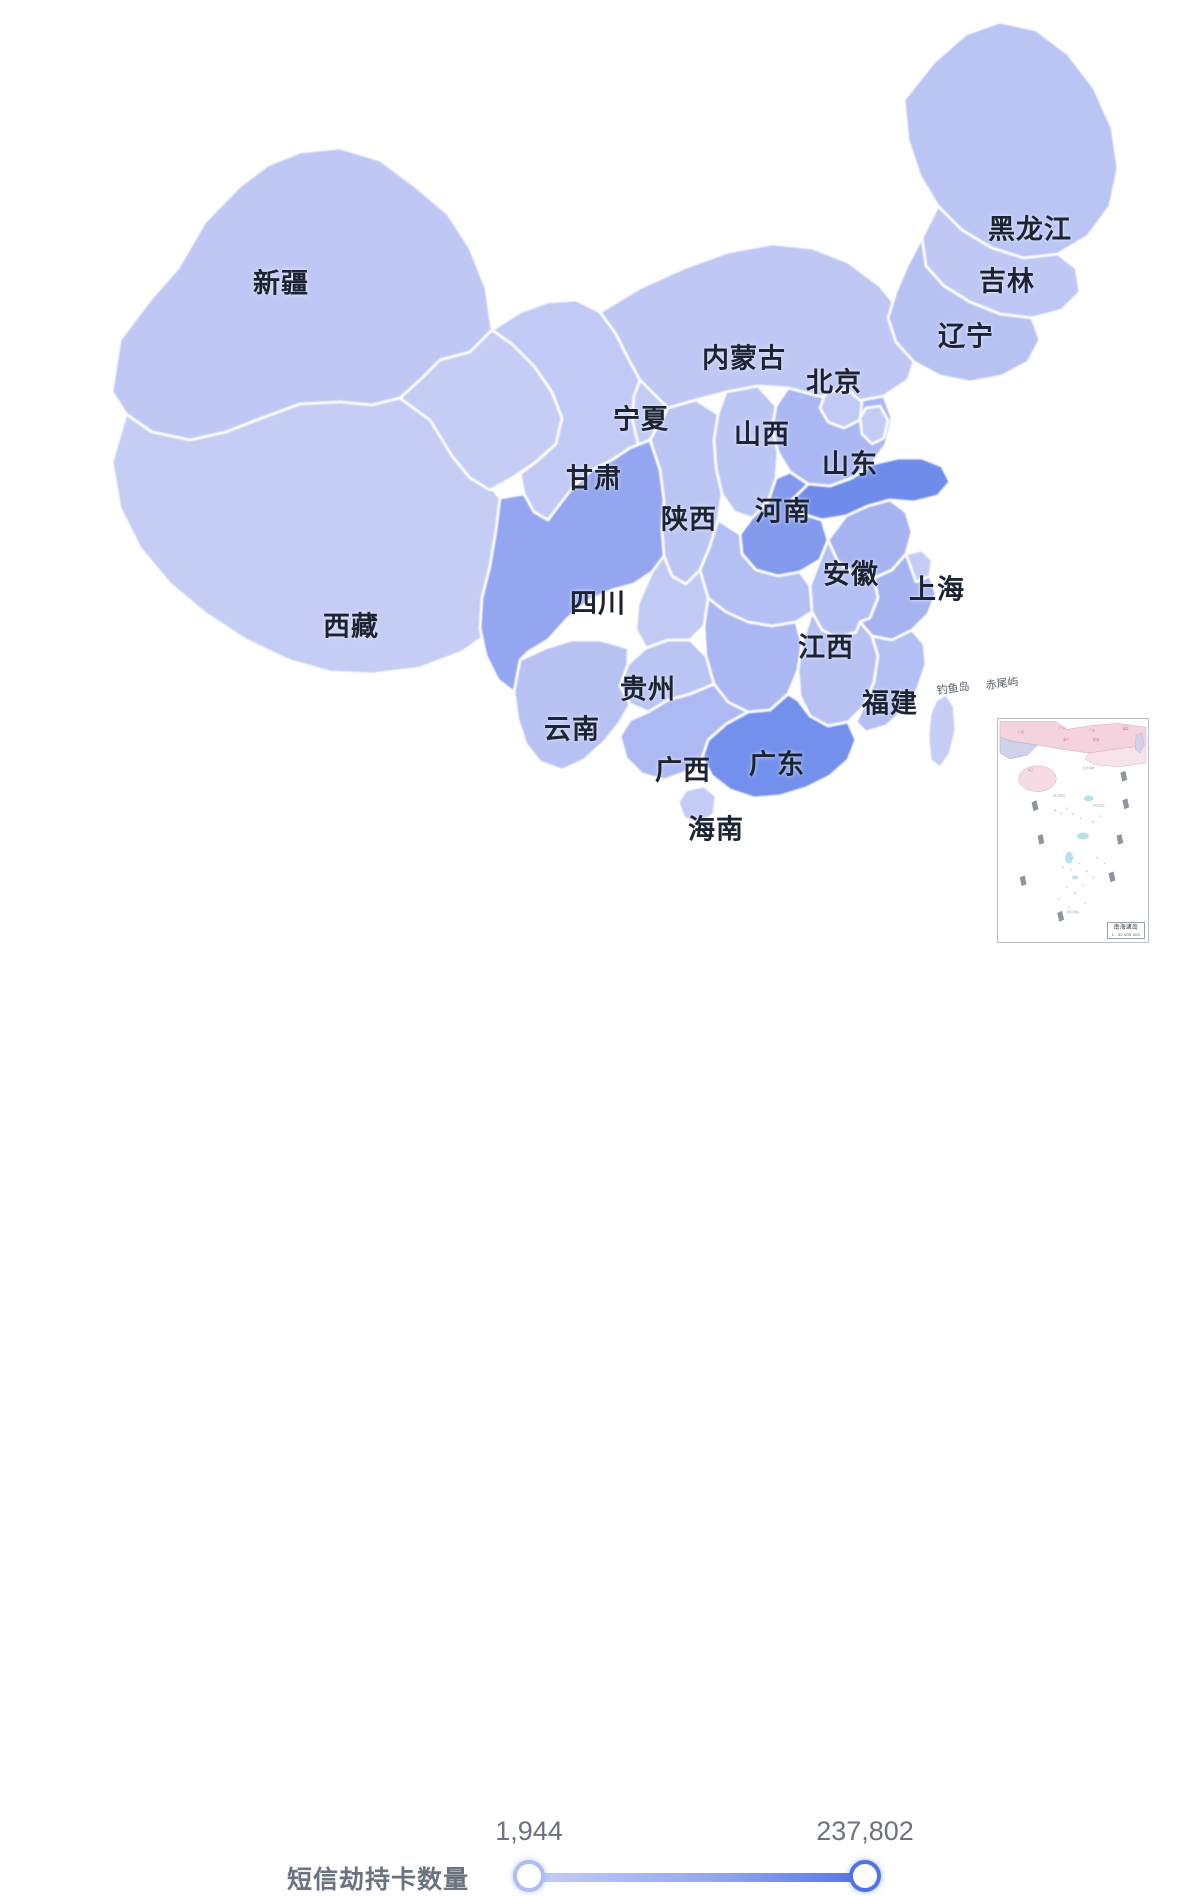 This screenshot has height=1896, width=1200. I want to click on inset-caption: 南海诸岛 1 : 32 000 000, so click(1125, 930).